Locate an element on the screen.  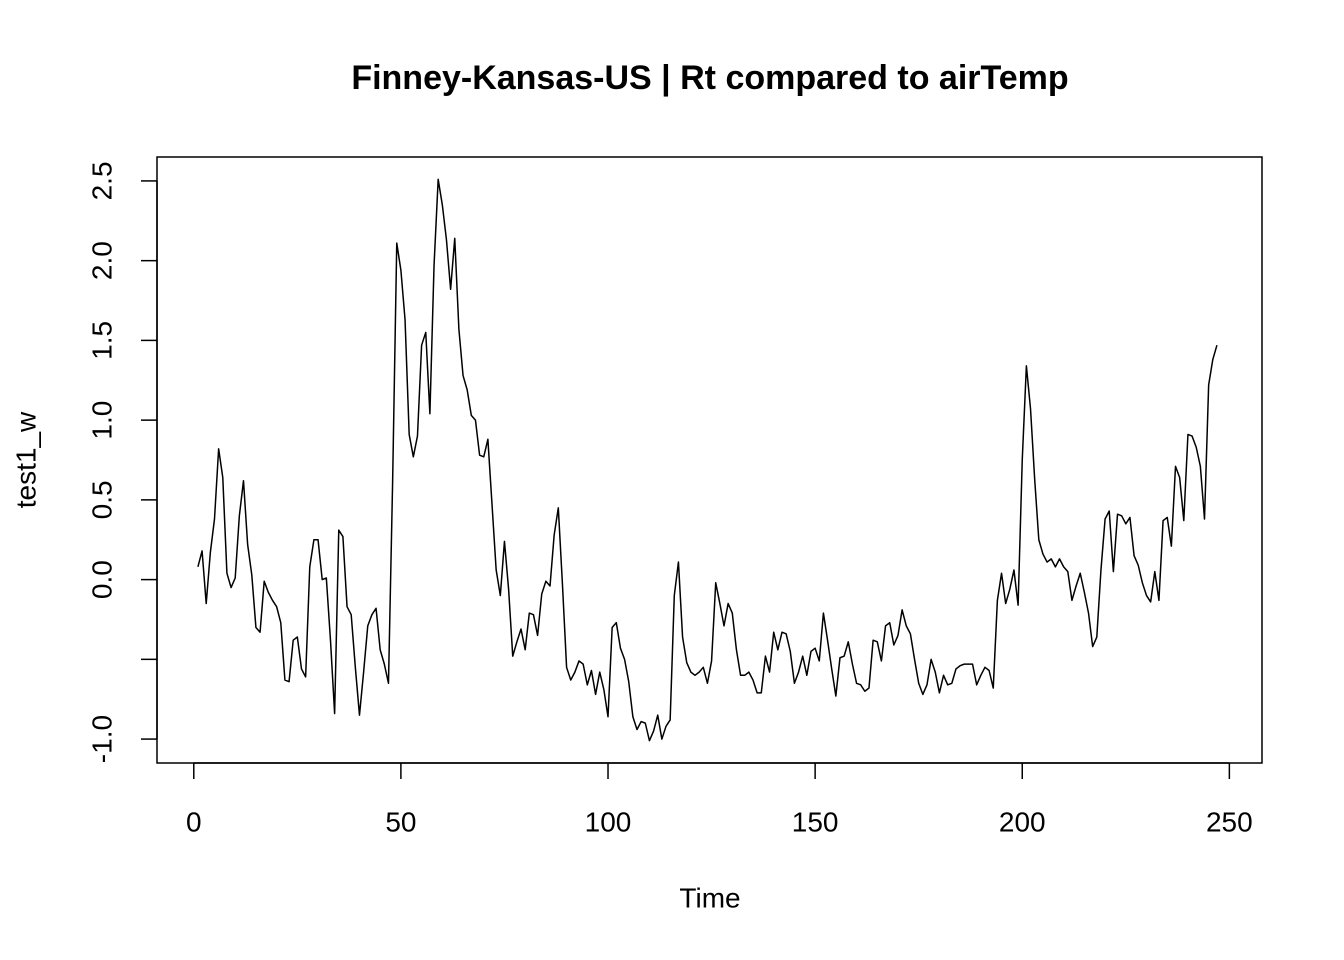
x-tick-label: 50 is located at coordinates (400, 821).